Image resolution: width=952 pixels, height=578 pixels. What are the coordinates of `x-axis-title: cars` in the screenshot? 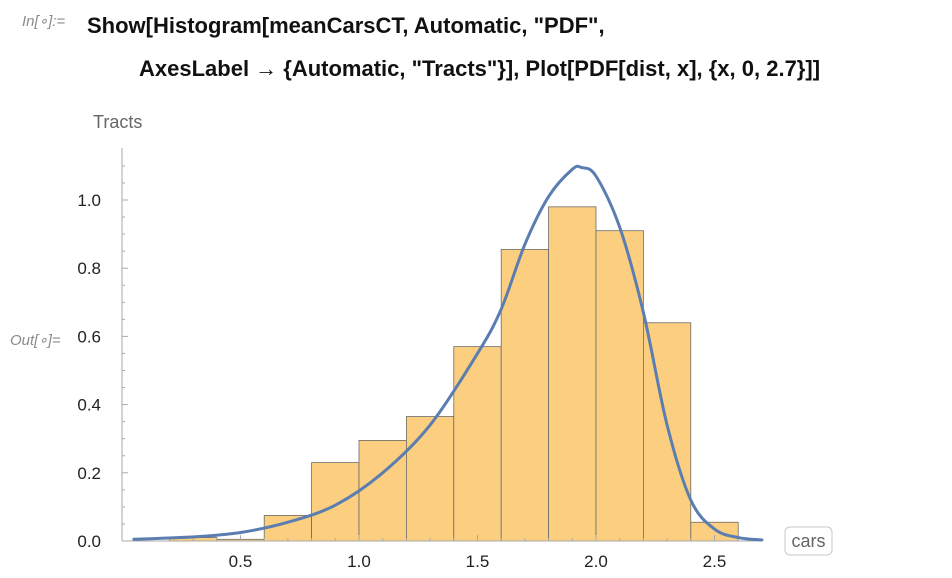 It's located at (808, 541).